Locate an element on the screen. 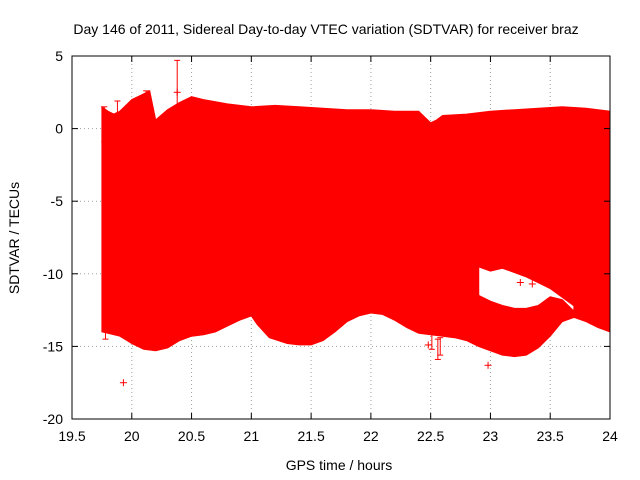  x-tick-label: 24 is located at coordinates (610, 436).